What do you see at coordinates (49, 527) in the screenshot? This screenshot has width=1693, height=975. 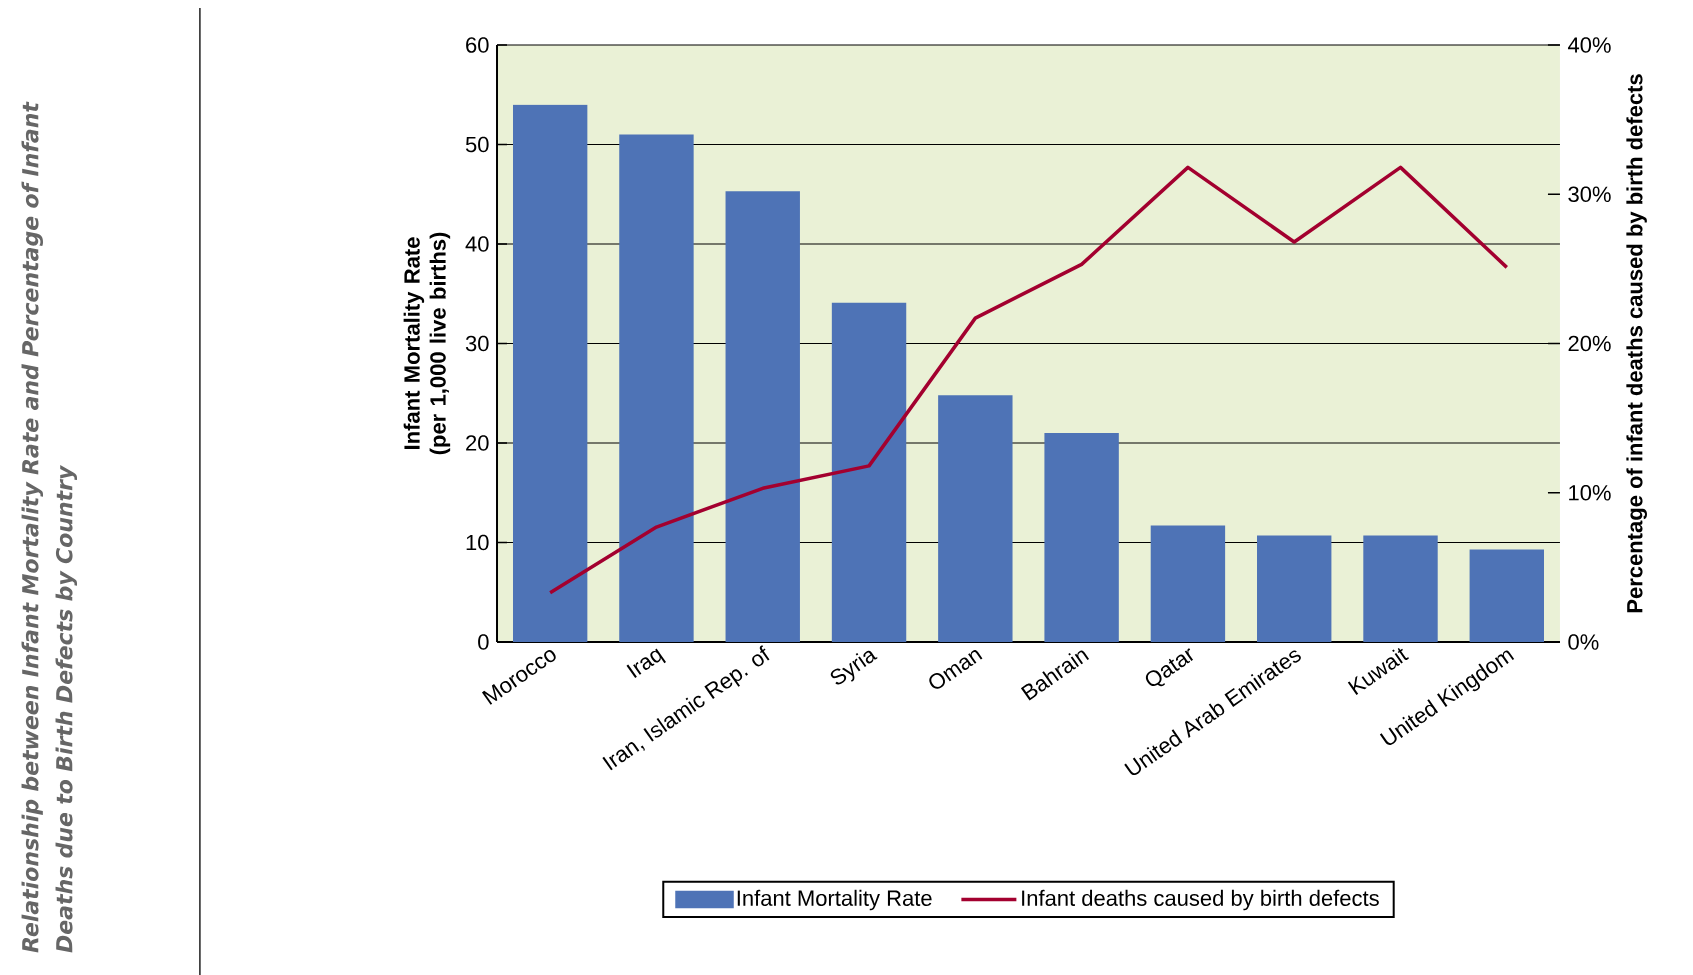 I see `text: Relationship between Infant Mortality Rate and Percentage of Infant Deaths due to Birth Defects by Country` at bounding box center [49, 527].